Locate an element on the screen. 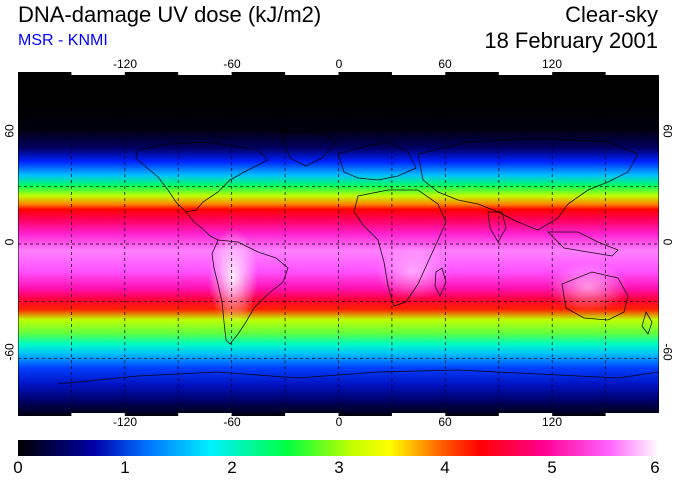  lon-tick-top: -60 is located at coordinates (232, 64).